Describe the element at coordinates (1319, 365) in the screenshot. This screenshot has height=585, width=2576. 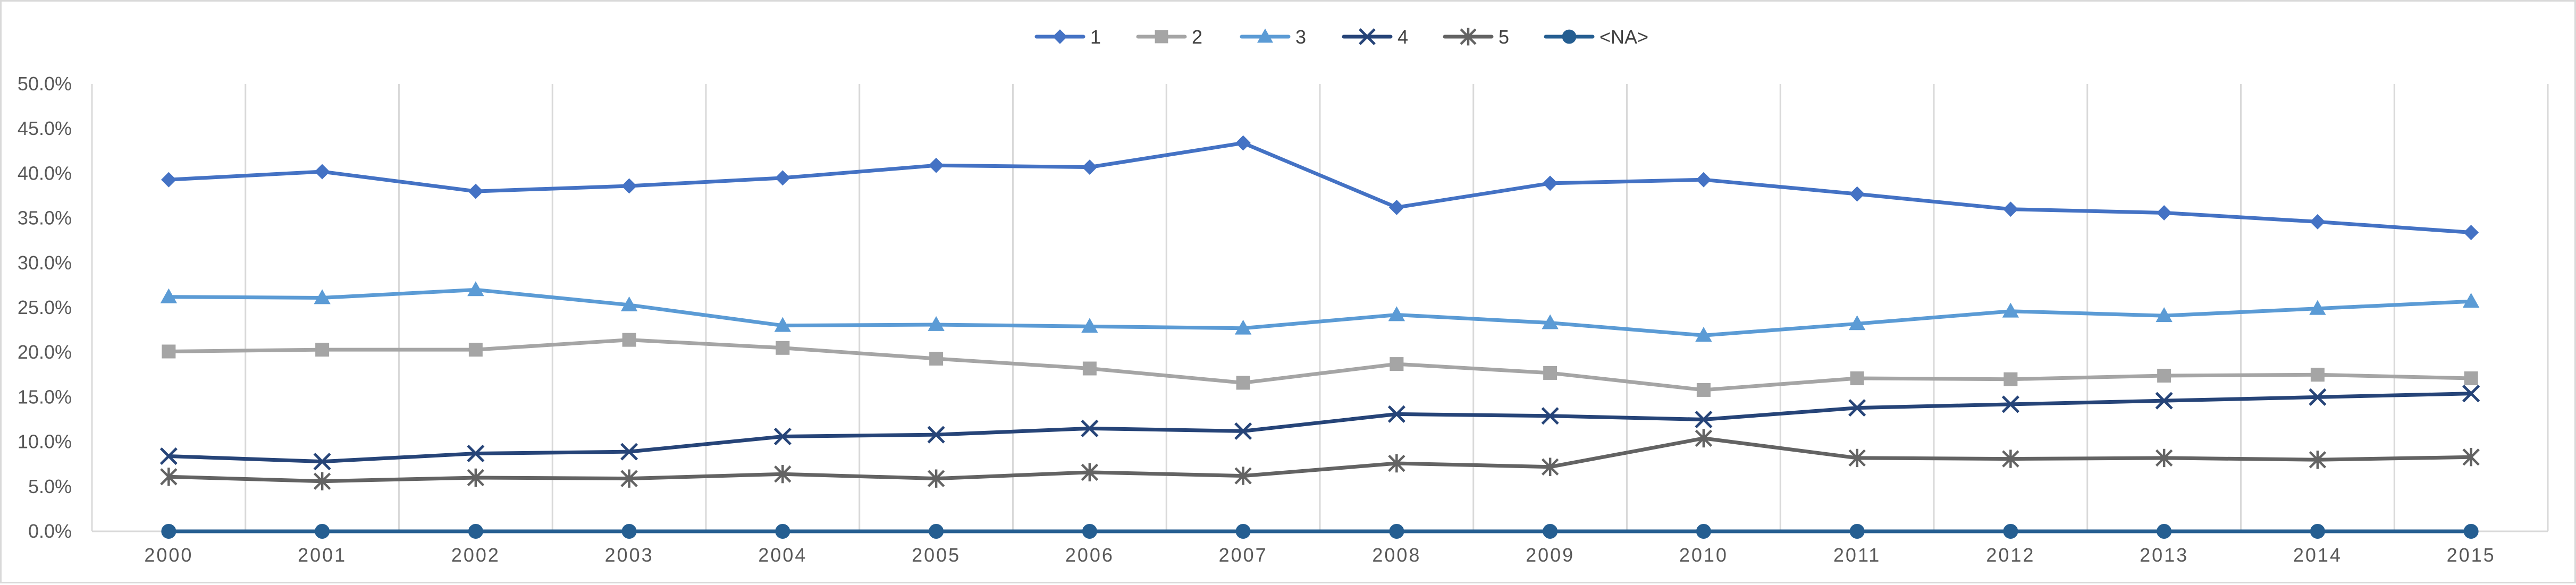
I see `series-2-line` at that location.